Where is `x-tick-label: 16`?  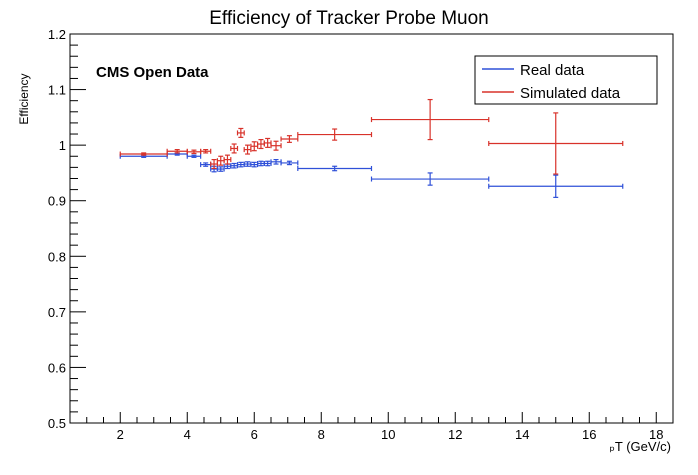
x-tick-label: 16 is located at coordinates (589, 434).